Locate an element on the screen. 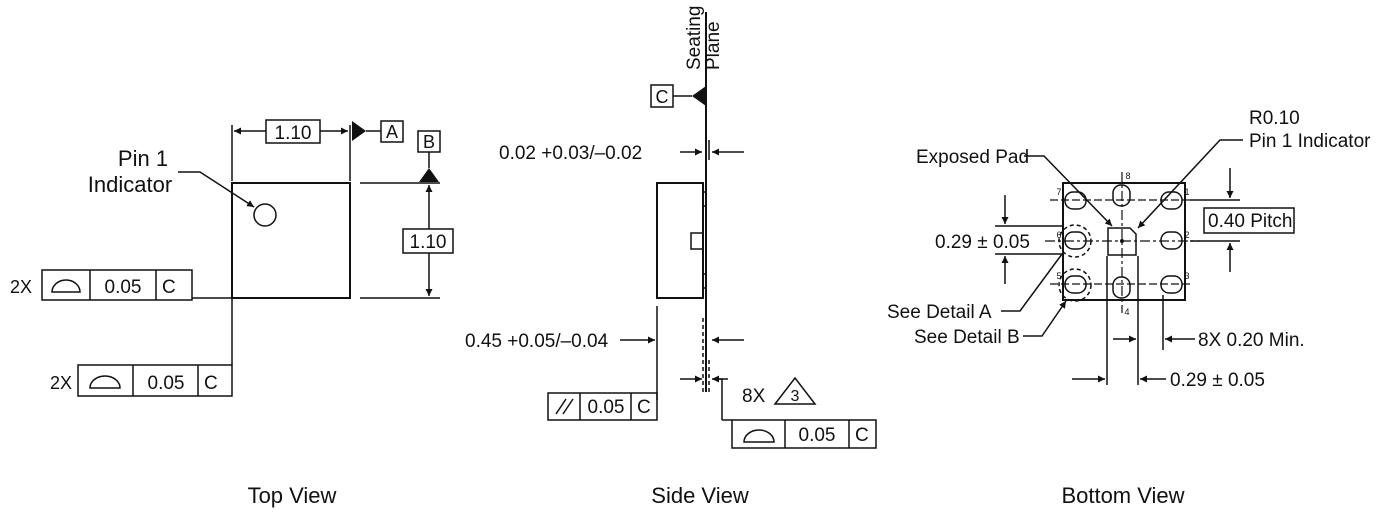 This screenshot has width=1389, height=514. exposed-pad-label: Exposed Pad is located at coordinates (972, 157).